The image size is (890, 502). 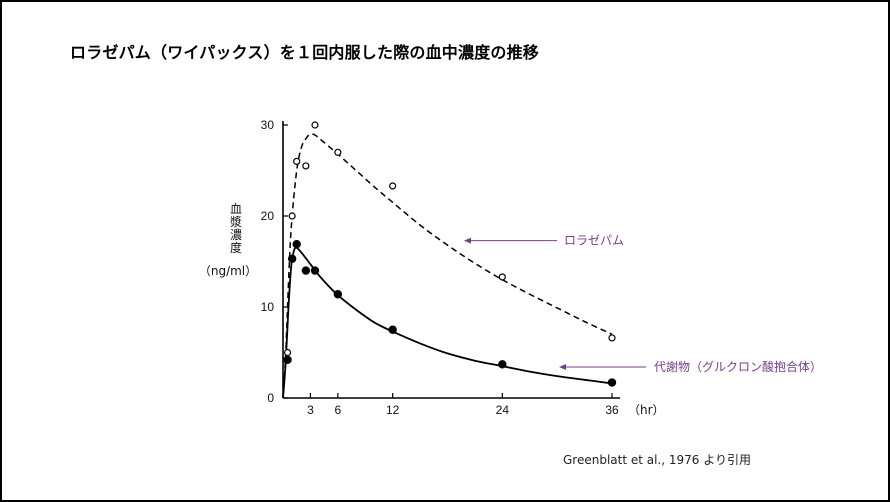 What do you see at coordinates (268, 216) in the screenshot?
I see `y-tick-label: 20` at bounding box center [268, 216].